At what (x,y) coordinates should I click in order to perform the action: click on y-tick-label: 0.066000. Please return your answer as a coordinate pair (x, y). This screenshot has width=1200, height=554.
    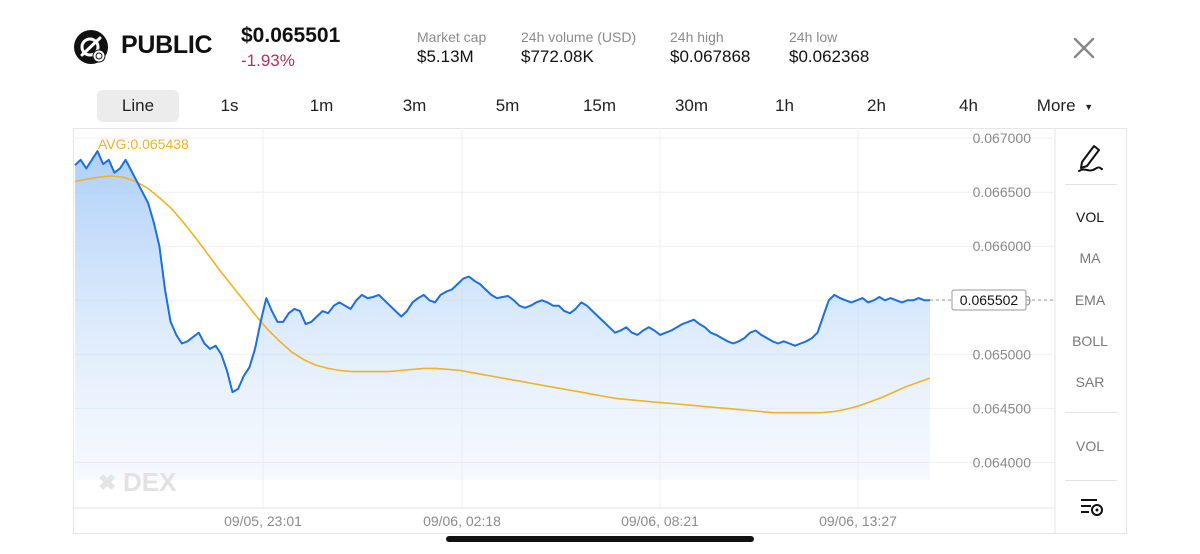
    Looking at the image, I should click on (1002, 246).